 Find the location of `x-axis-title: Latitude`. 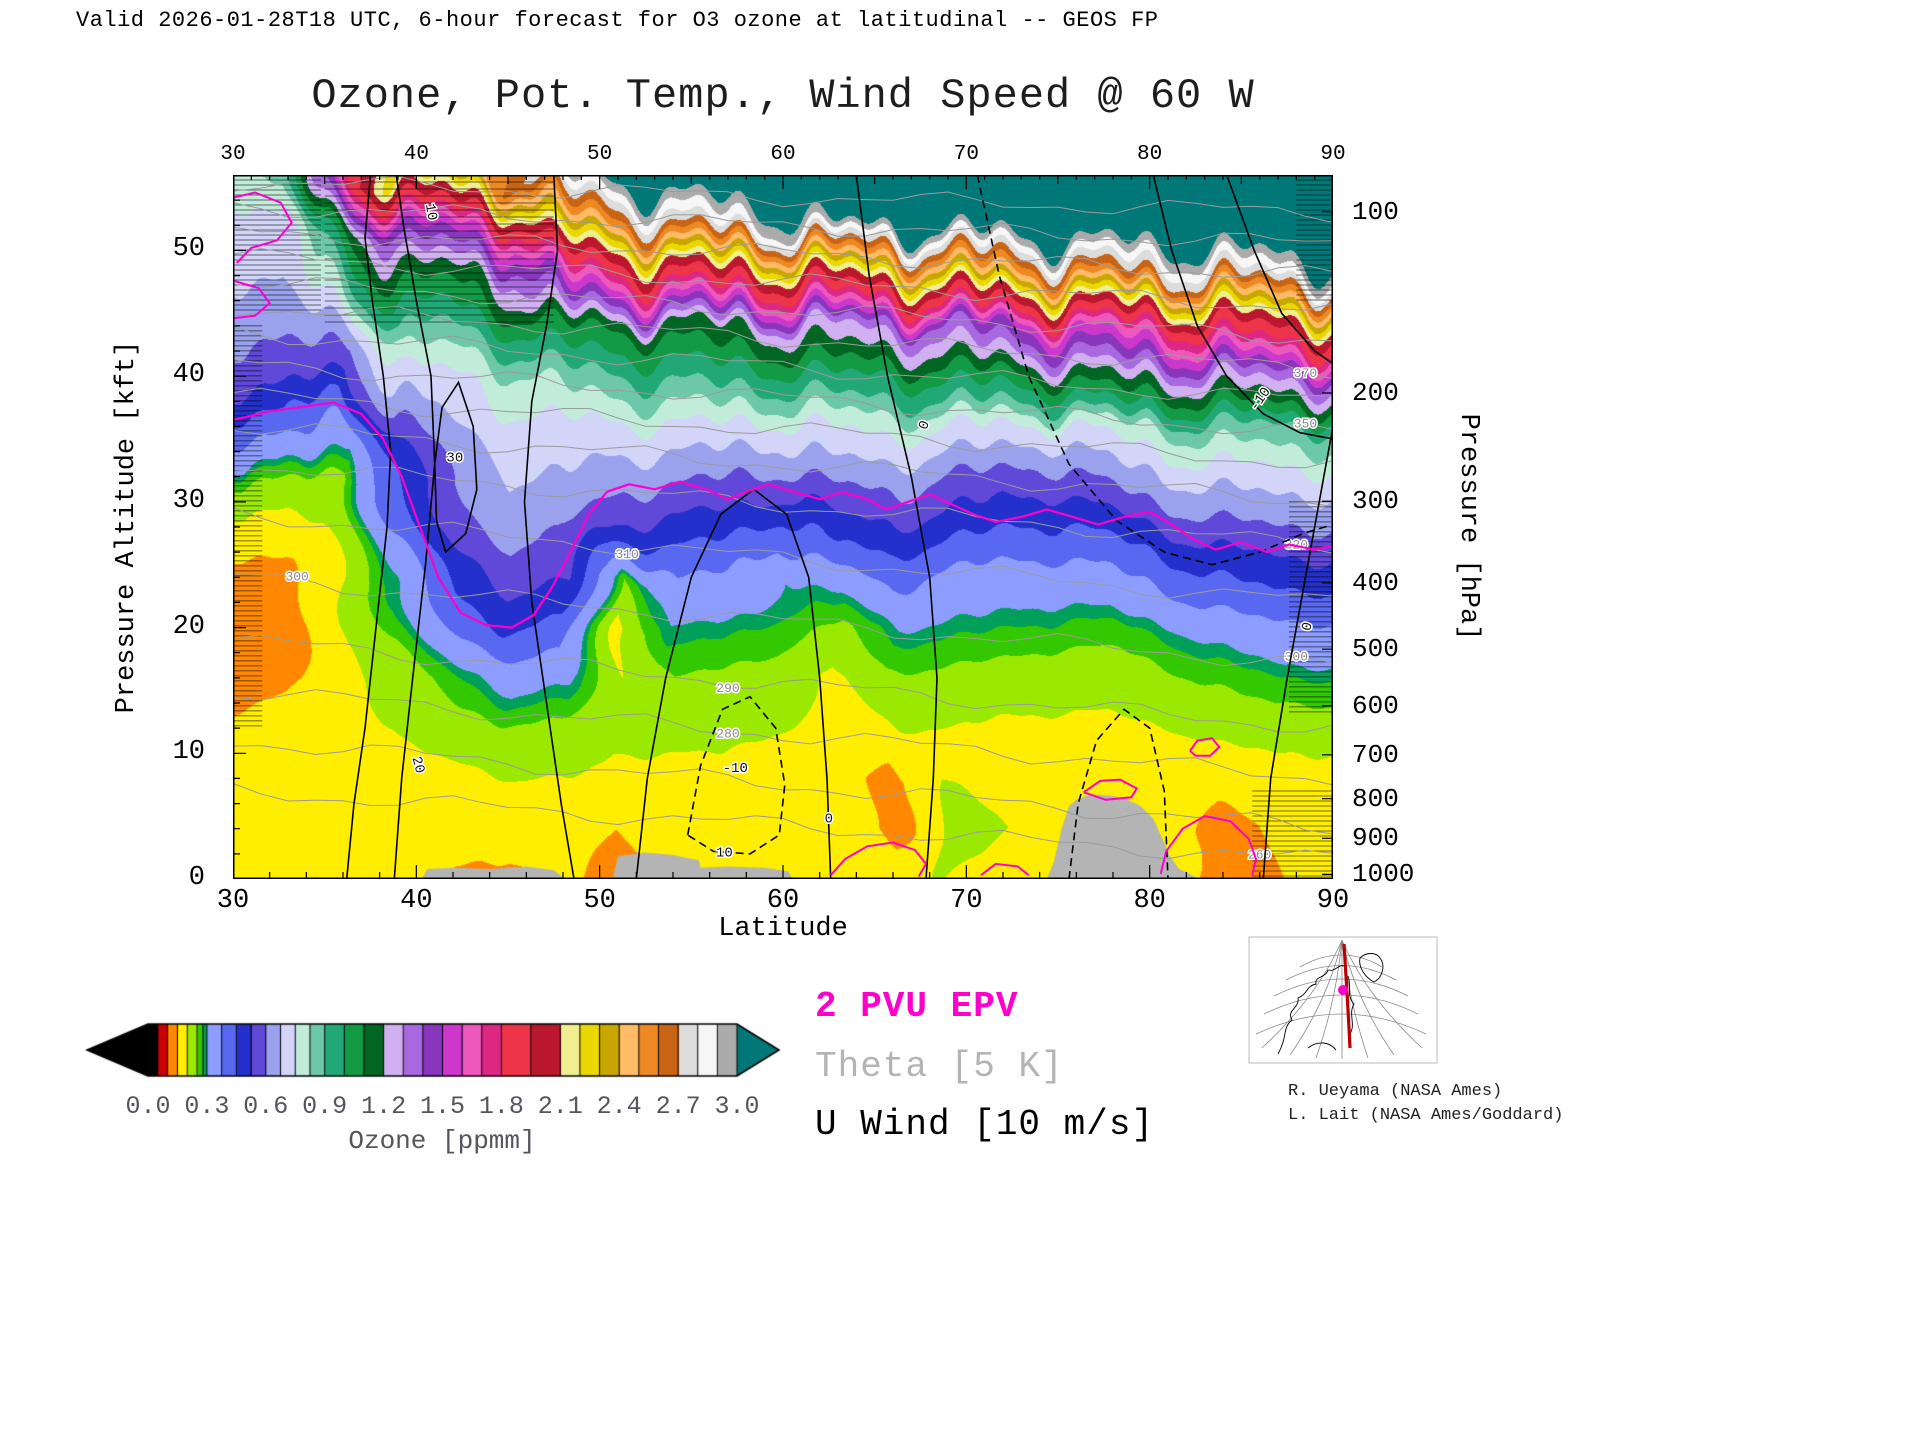

x-axis-title: Latitude is located at coordinates (783, 929).